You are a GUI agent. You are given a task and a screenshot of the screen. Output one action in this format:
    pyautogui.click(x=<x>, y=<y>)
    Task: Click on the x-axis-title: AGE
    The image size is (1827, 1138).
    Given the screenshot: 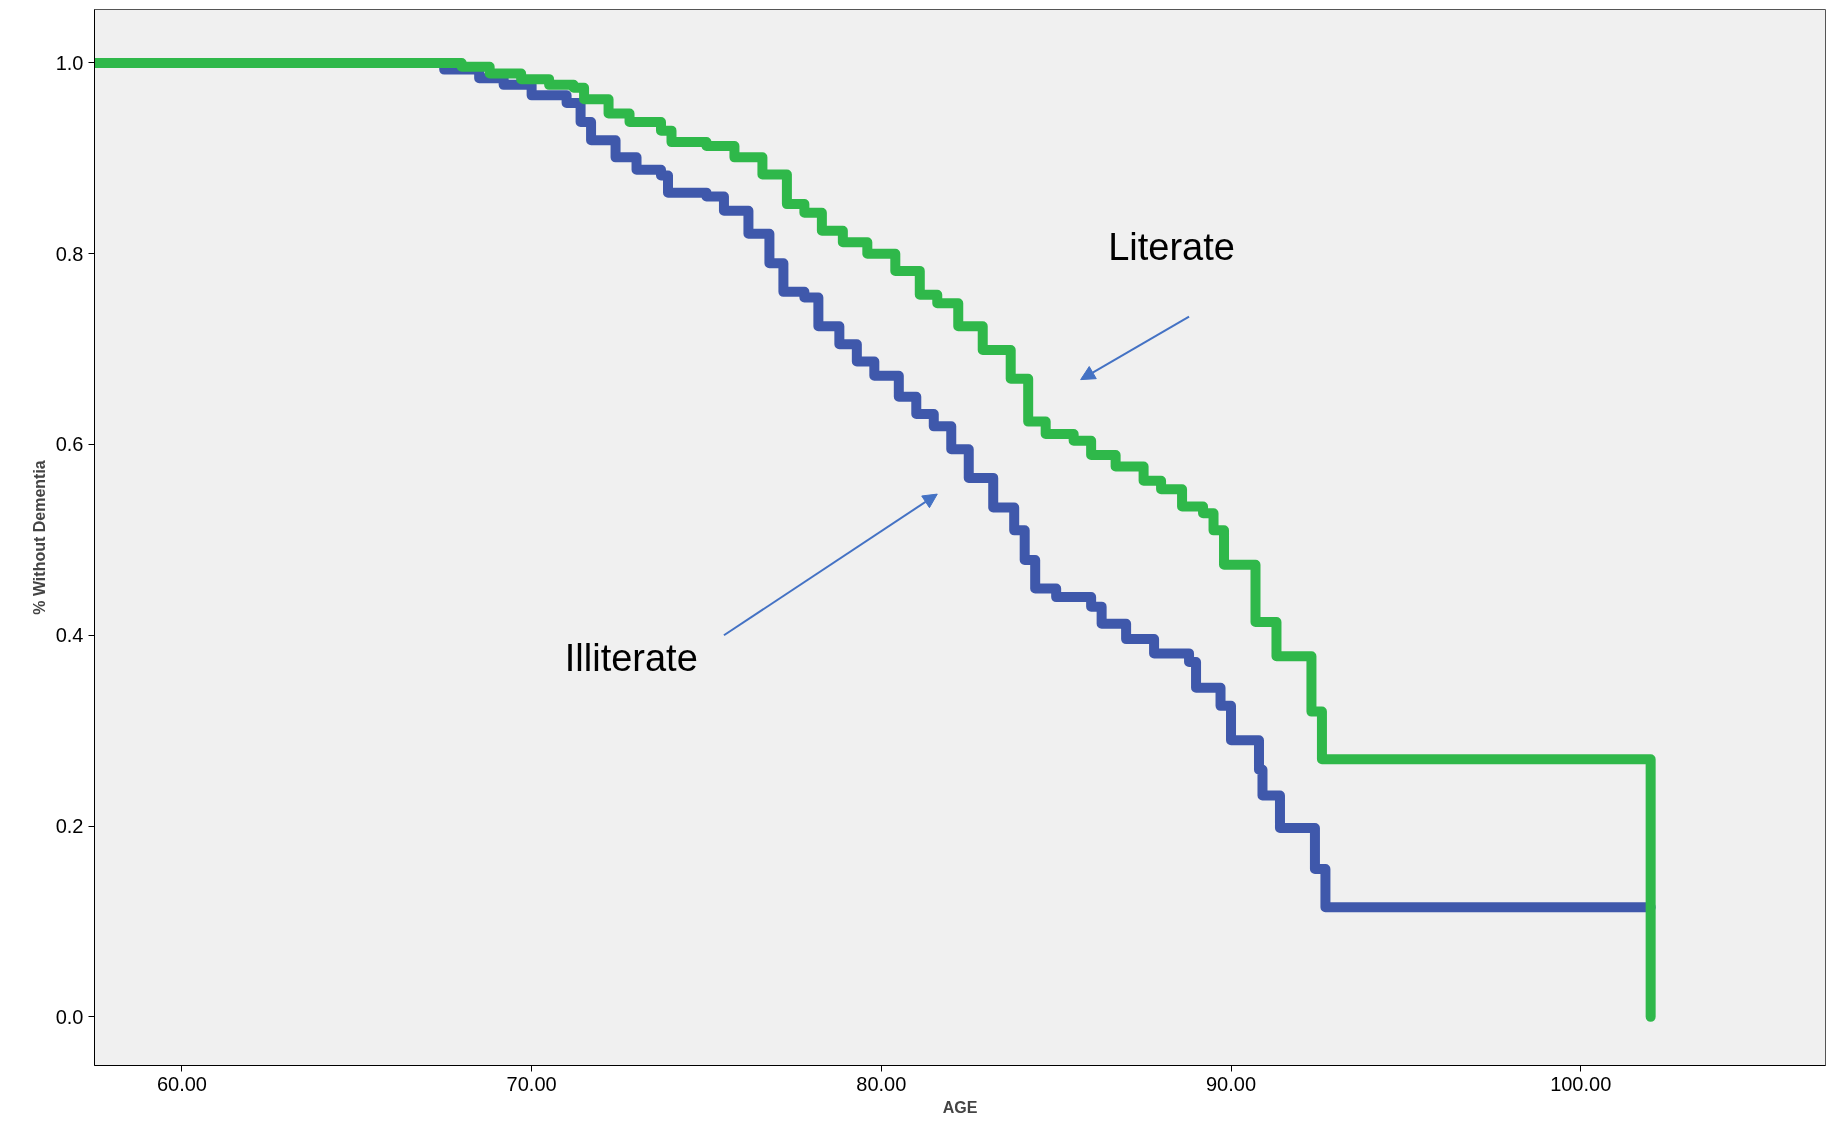 What is the action you would take?
    pyautogui.click(x=960, y=1107)
    